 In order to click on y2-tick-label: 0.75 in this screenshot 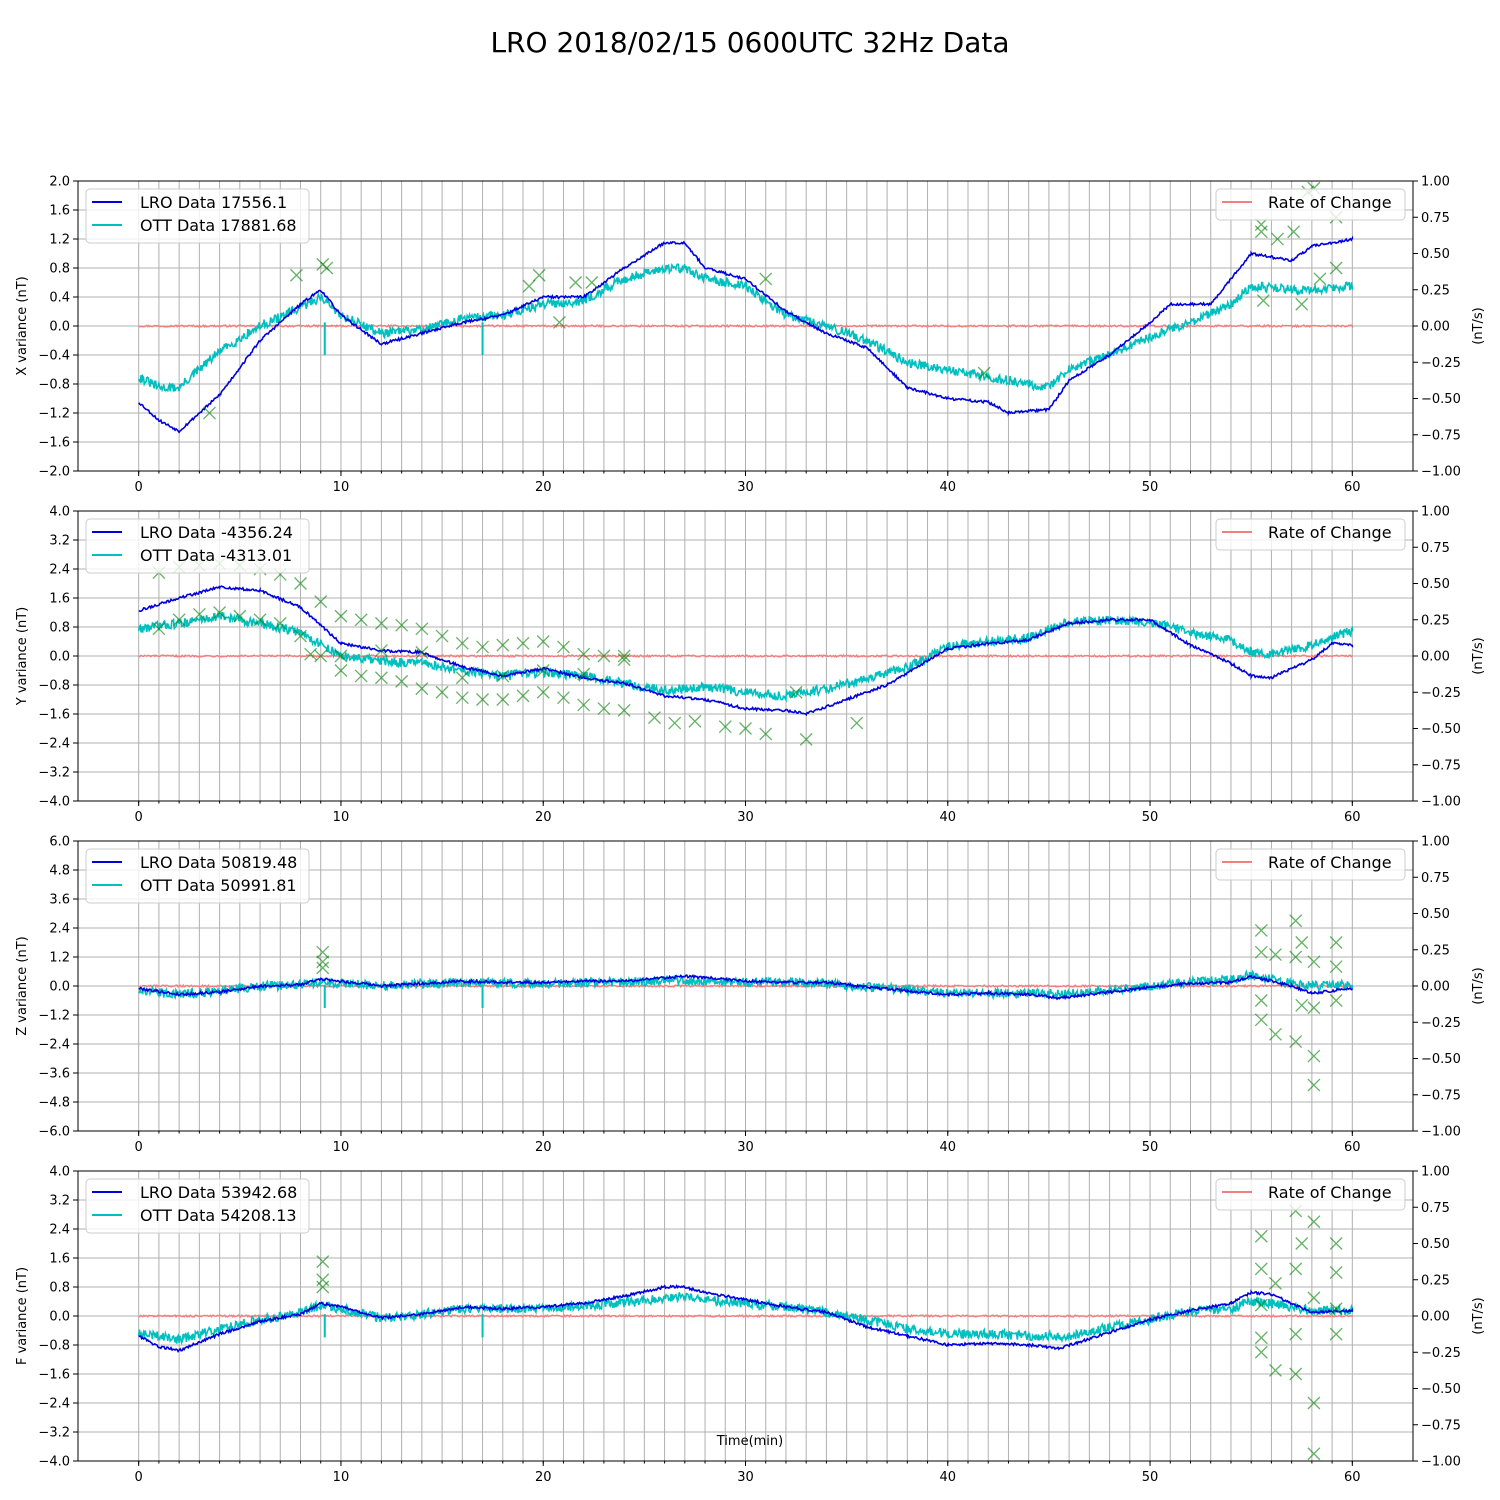, I will do `click(1435, 548)`.